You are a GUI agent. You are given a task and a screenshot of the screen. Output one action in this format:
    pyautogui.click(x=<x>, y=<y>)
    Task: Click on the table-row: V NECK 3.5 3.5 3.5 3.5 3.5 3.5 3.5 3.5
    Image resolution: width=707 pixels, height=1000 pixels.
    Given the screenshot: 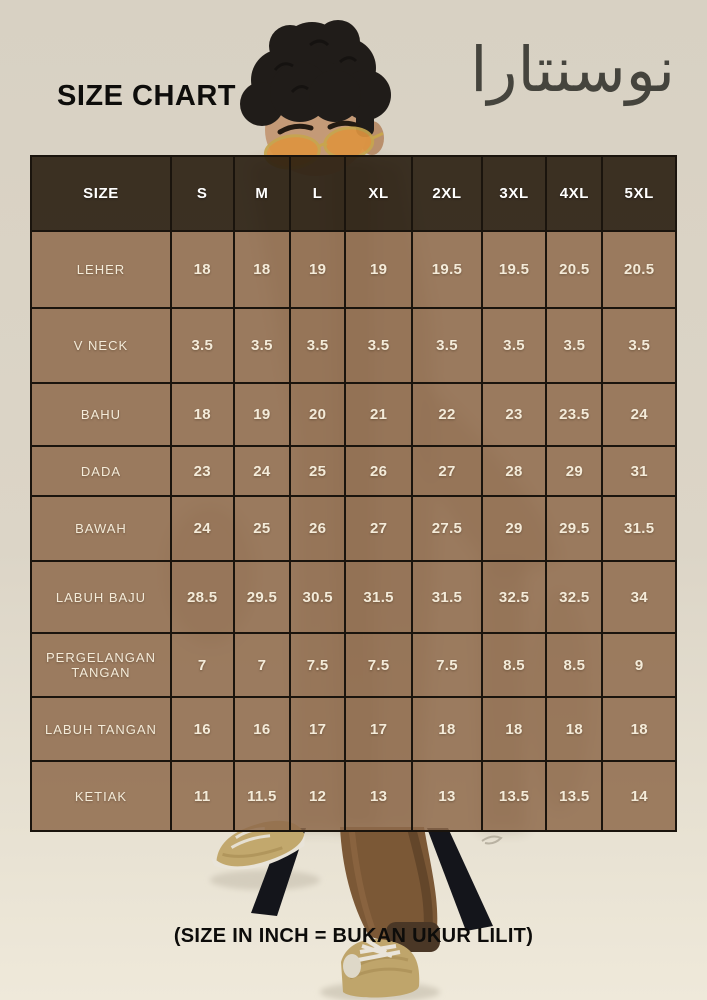 What is the action you would take?
    pyautogui.click(x=353, y=345)
    